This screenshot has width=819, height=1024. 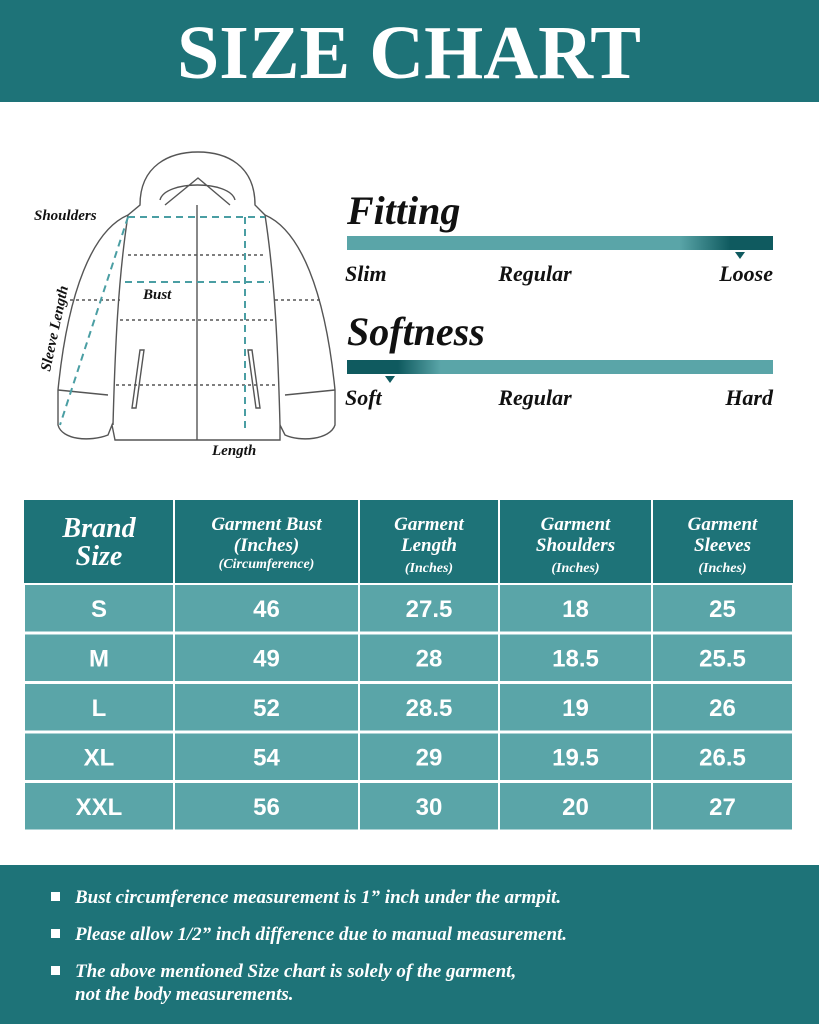 I want to click on cell-text: 56, so click(x=266, y=807).